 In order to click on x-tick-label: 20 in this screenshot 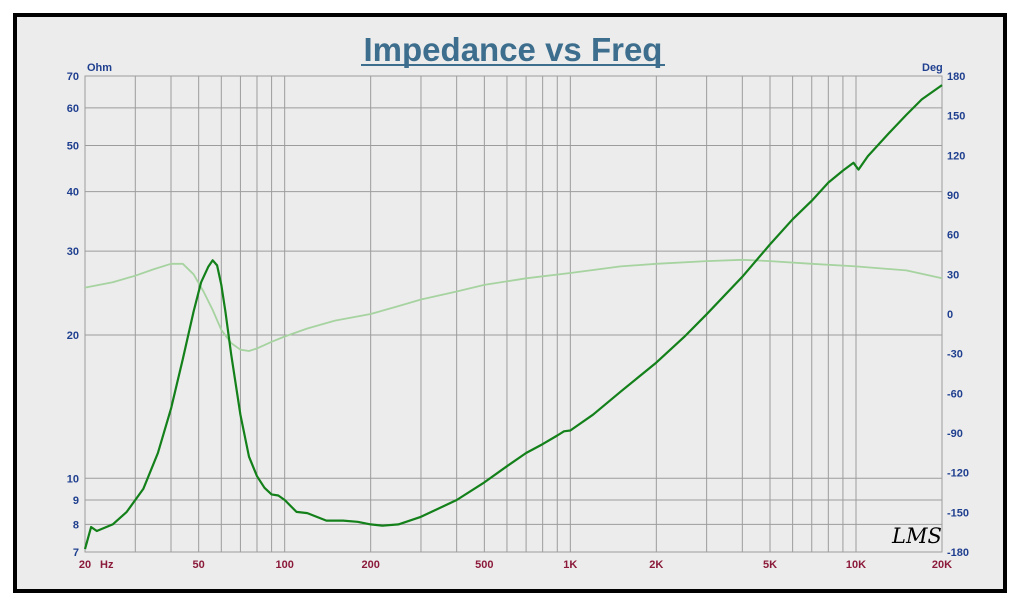, I will do `click(85, 565)`.